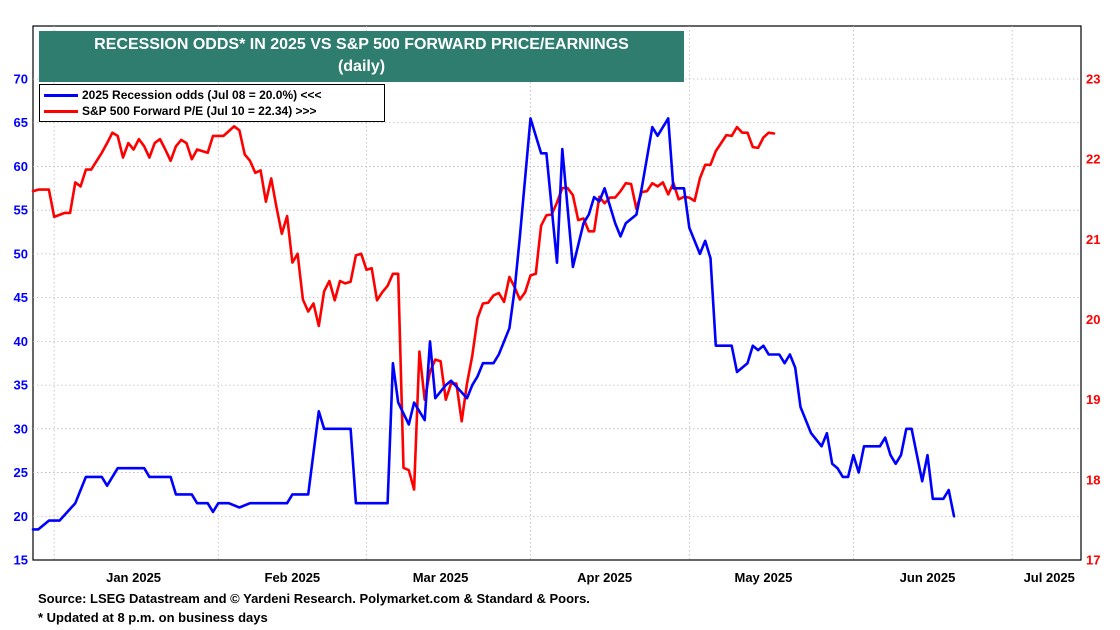  Describe the element at coordinates (21, 253) in the screenshot. I see `y-left-tick-label: 50` at that location.